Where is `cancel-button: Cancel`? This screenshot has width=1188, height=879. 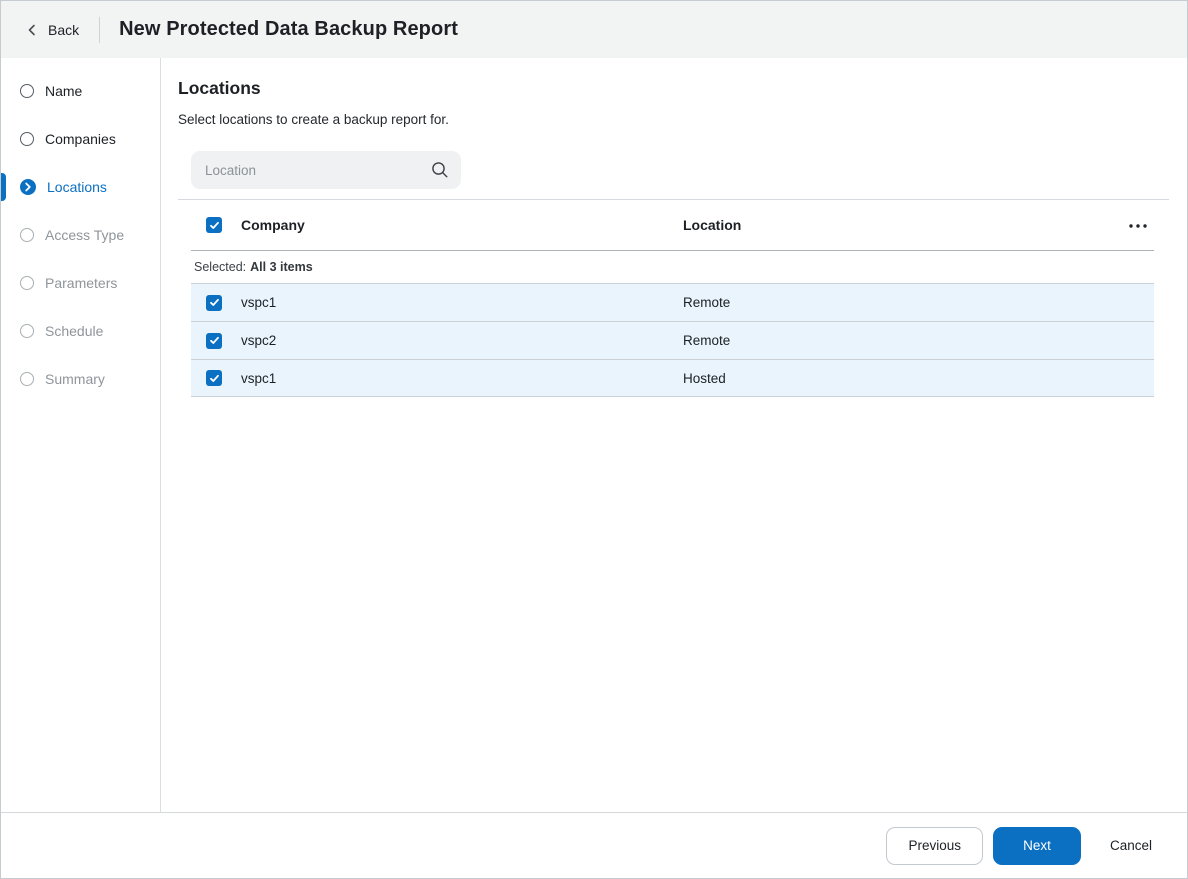 cancel-button: Cancel is located at coordinates (1130, 845).